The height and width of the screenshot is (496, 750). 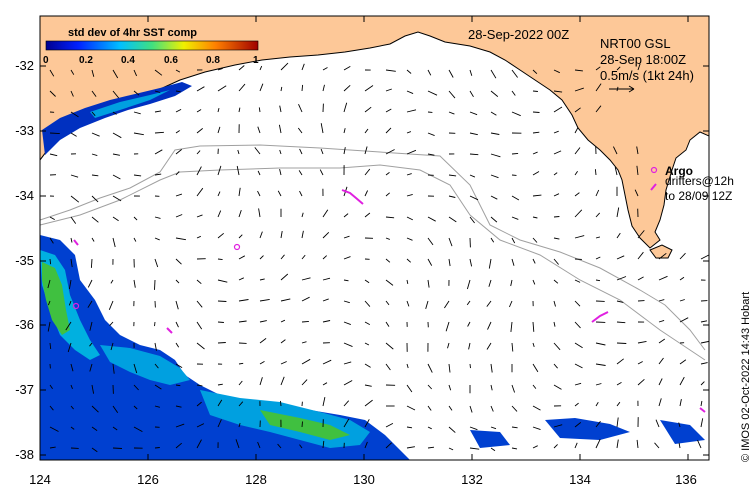 What do you see at coordinates (24, 324) in the screenshot?
I see `y-tick-label: -36` at bounding box center [24, 324].